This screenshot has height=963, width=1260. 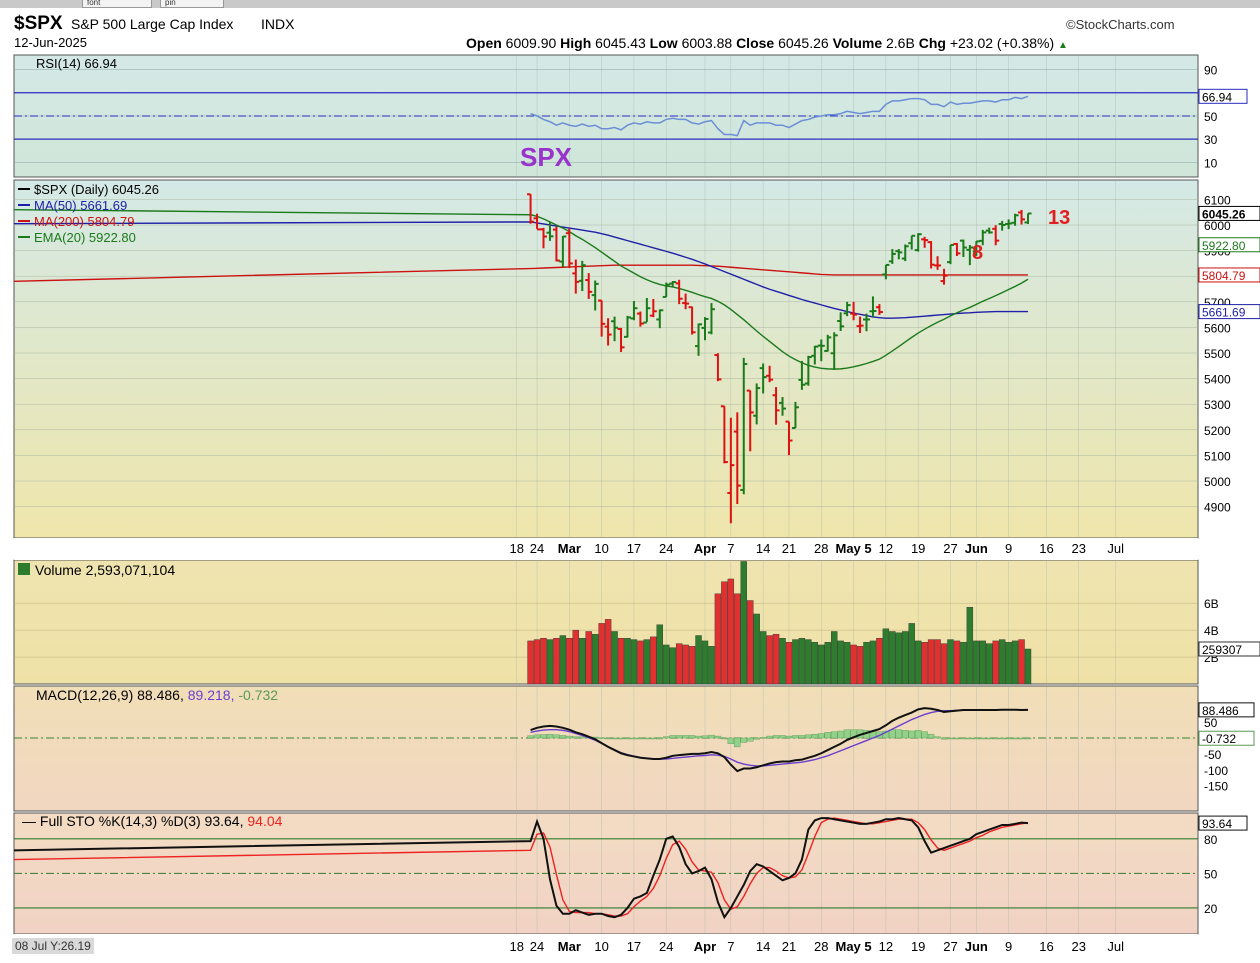 I want to click on price-tick-label: 4900, so click(x=1217, y=508).